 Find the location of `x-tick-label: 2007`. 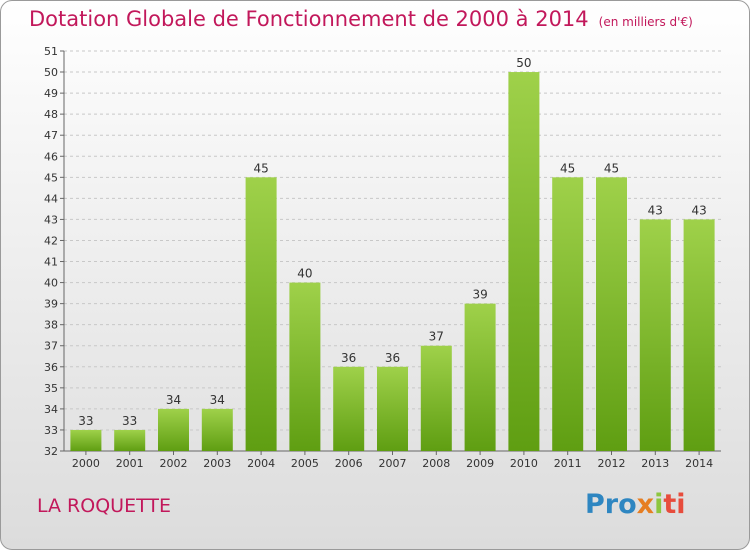

x-tick-label: 2007 is located at coordinates (393, 463).